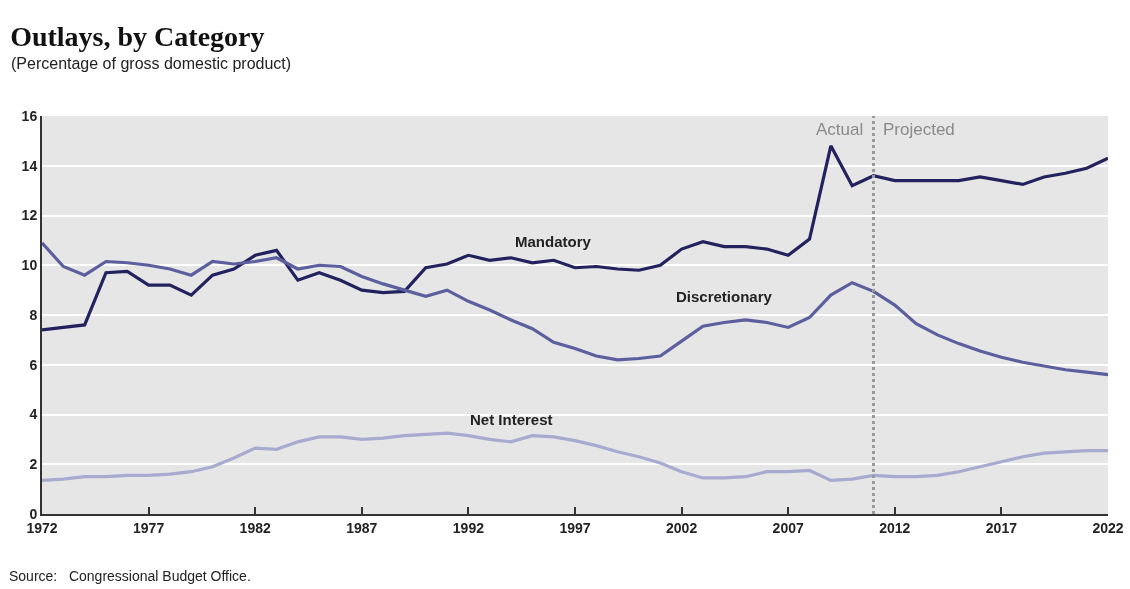 This screenshot has height=589, width=1130. What do you see at coordinates (1108, 527) in the screenshot?
I see `x-tick-label: 2022` at bounding box center [1108, 527].